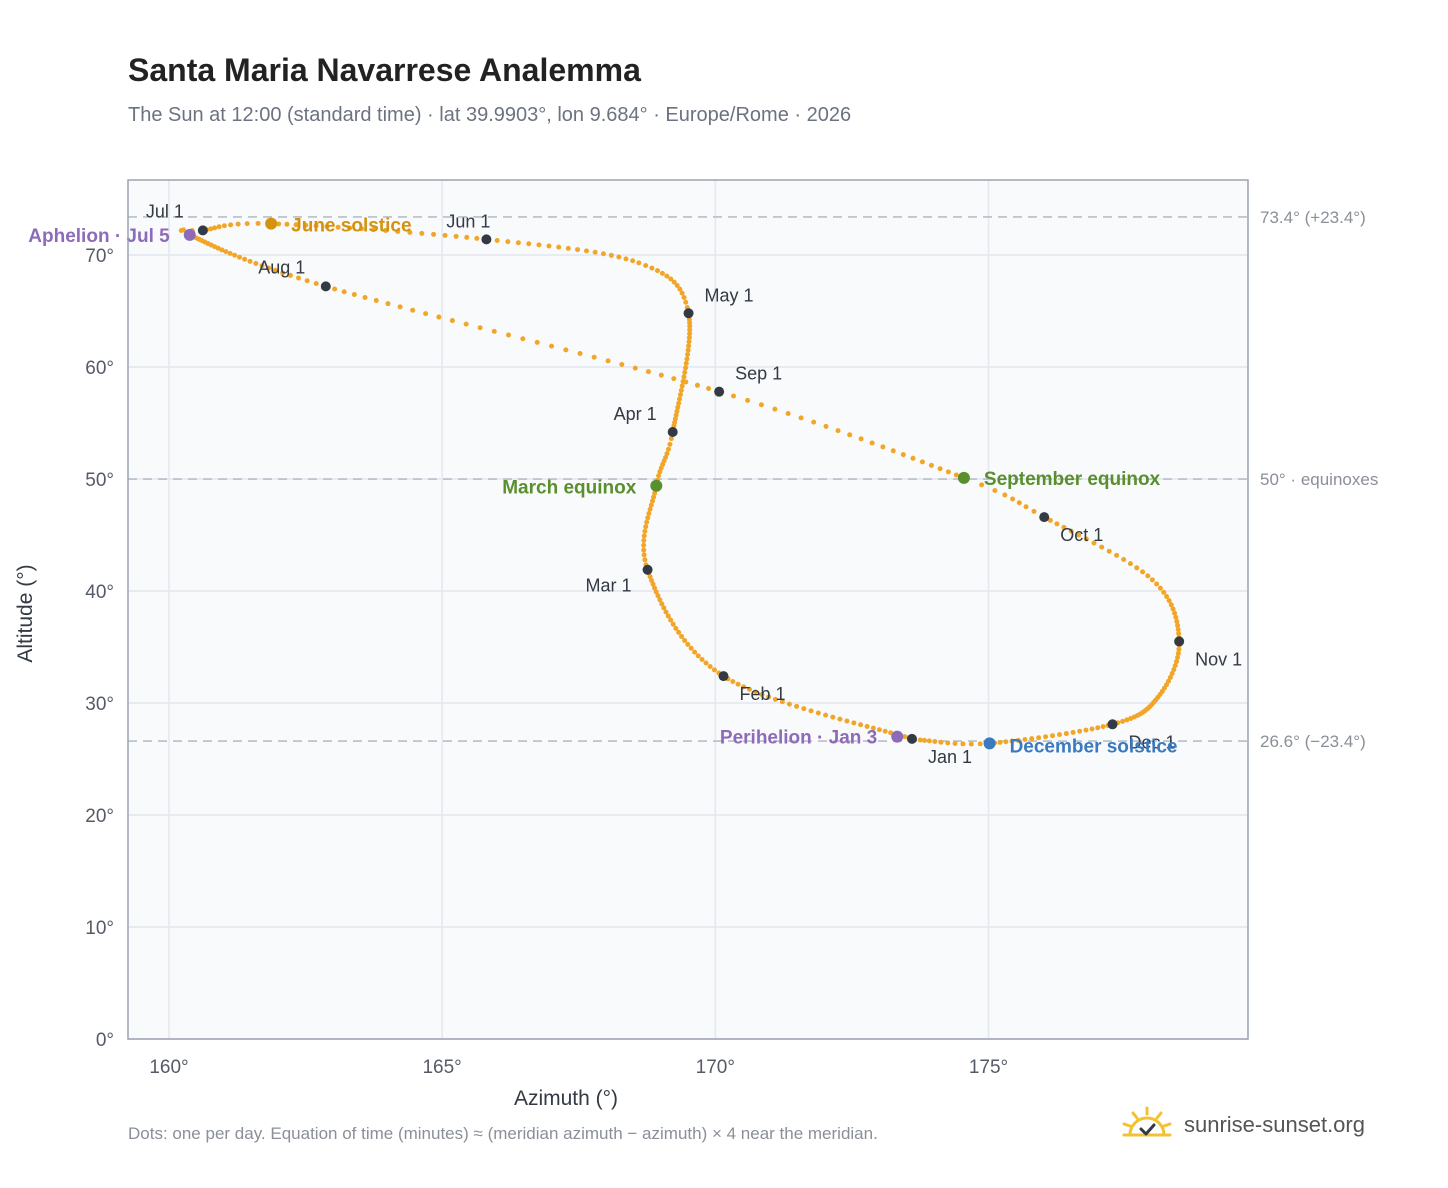 This screenshot has width=1448, height=1188. I want to click on event-label: September equinox, so click(1072, 479).